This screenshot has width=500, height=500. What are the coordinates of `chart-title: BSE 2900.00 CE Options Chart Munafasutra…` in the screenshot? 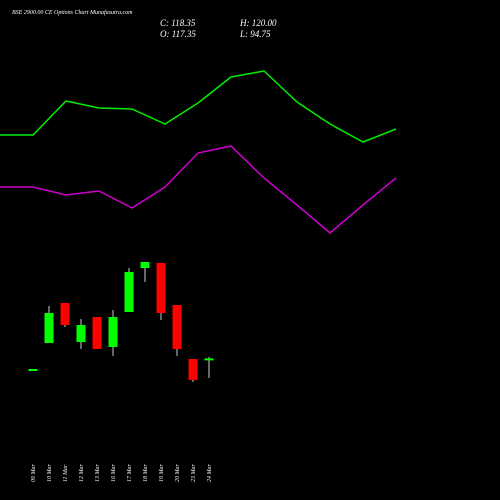 It's located at (72, 12).